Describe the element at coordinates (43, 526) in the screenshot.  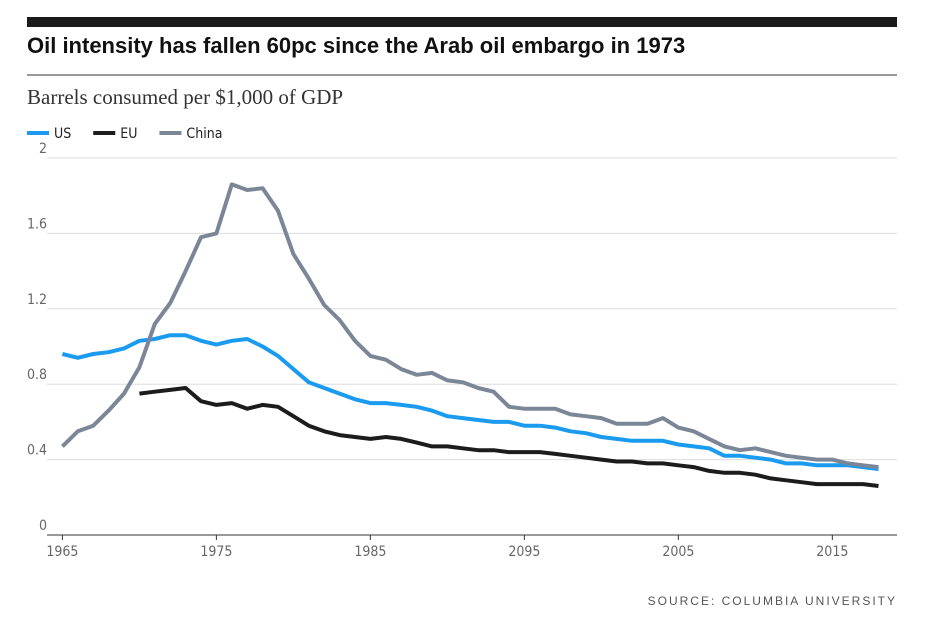
I see `y-tick-label: 0` at that location.